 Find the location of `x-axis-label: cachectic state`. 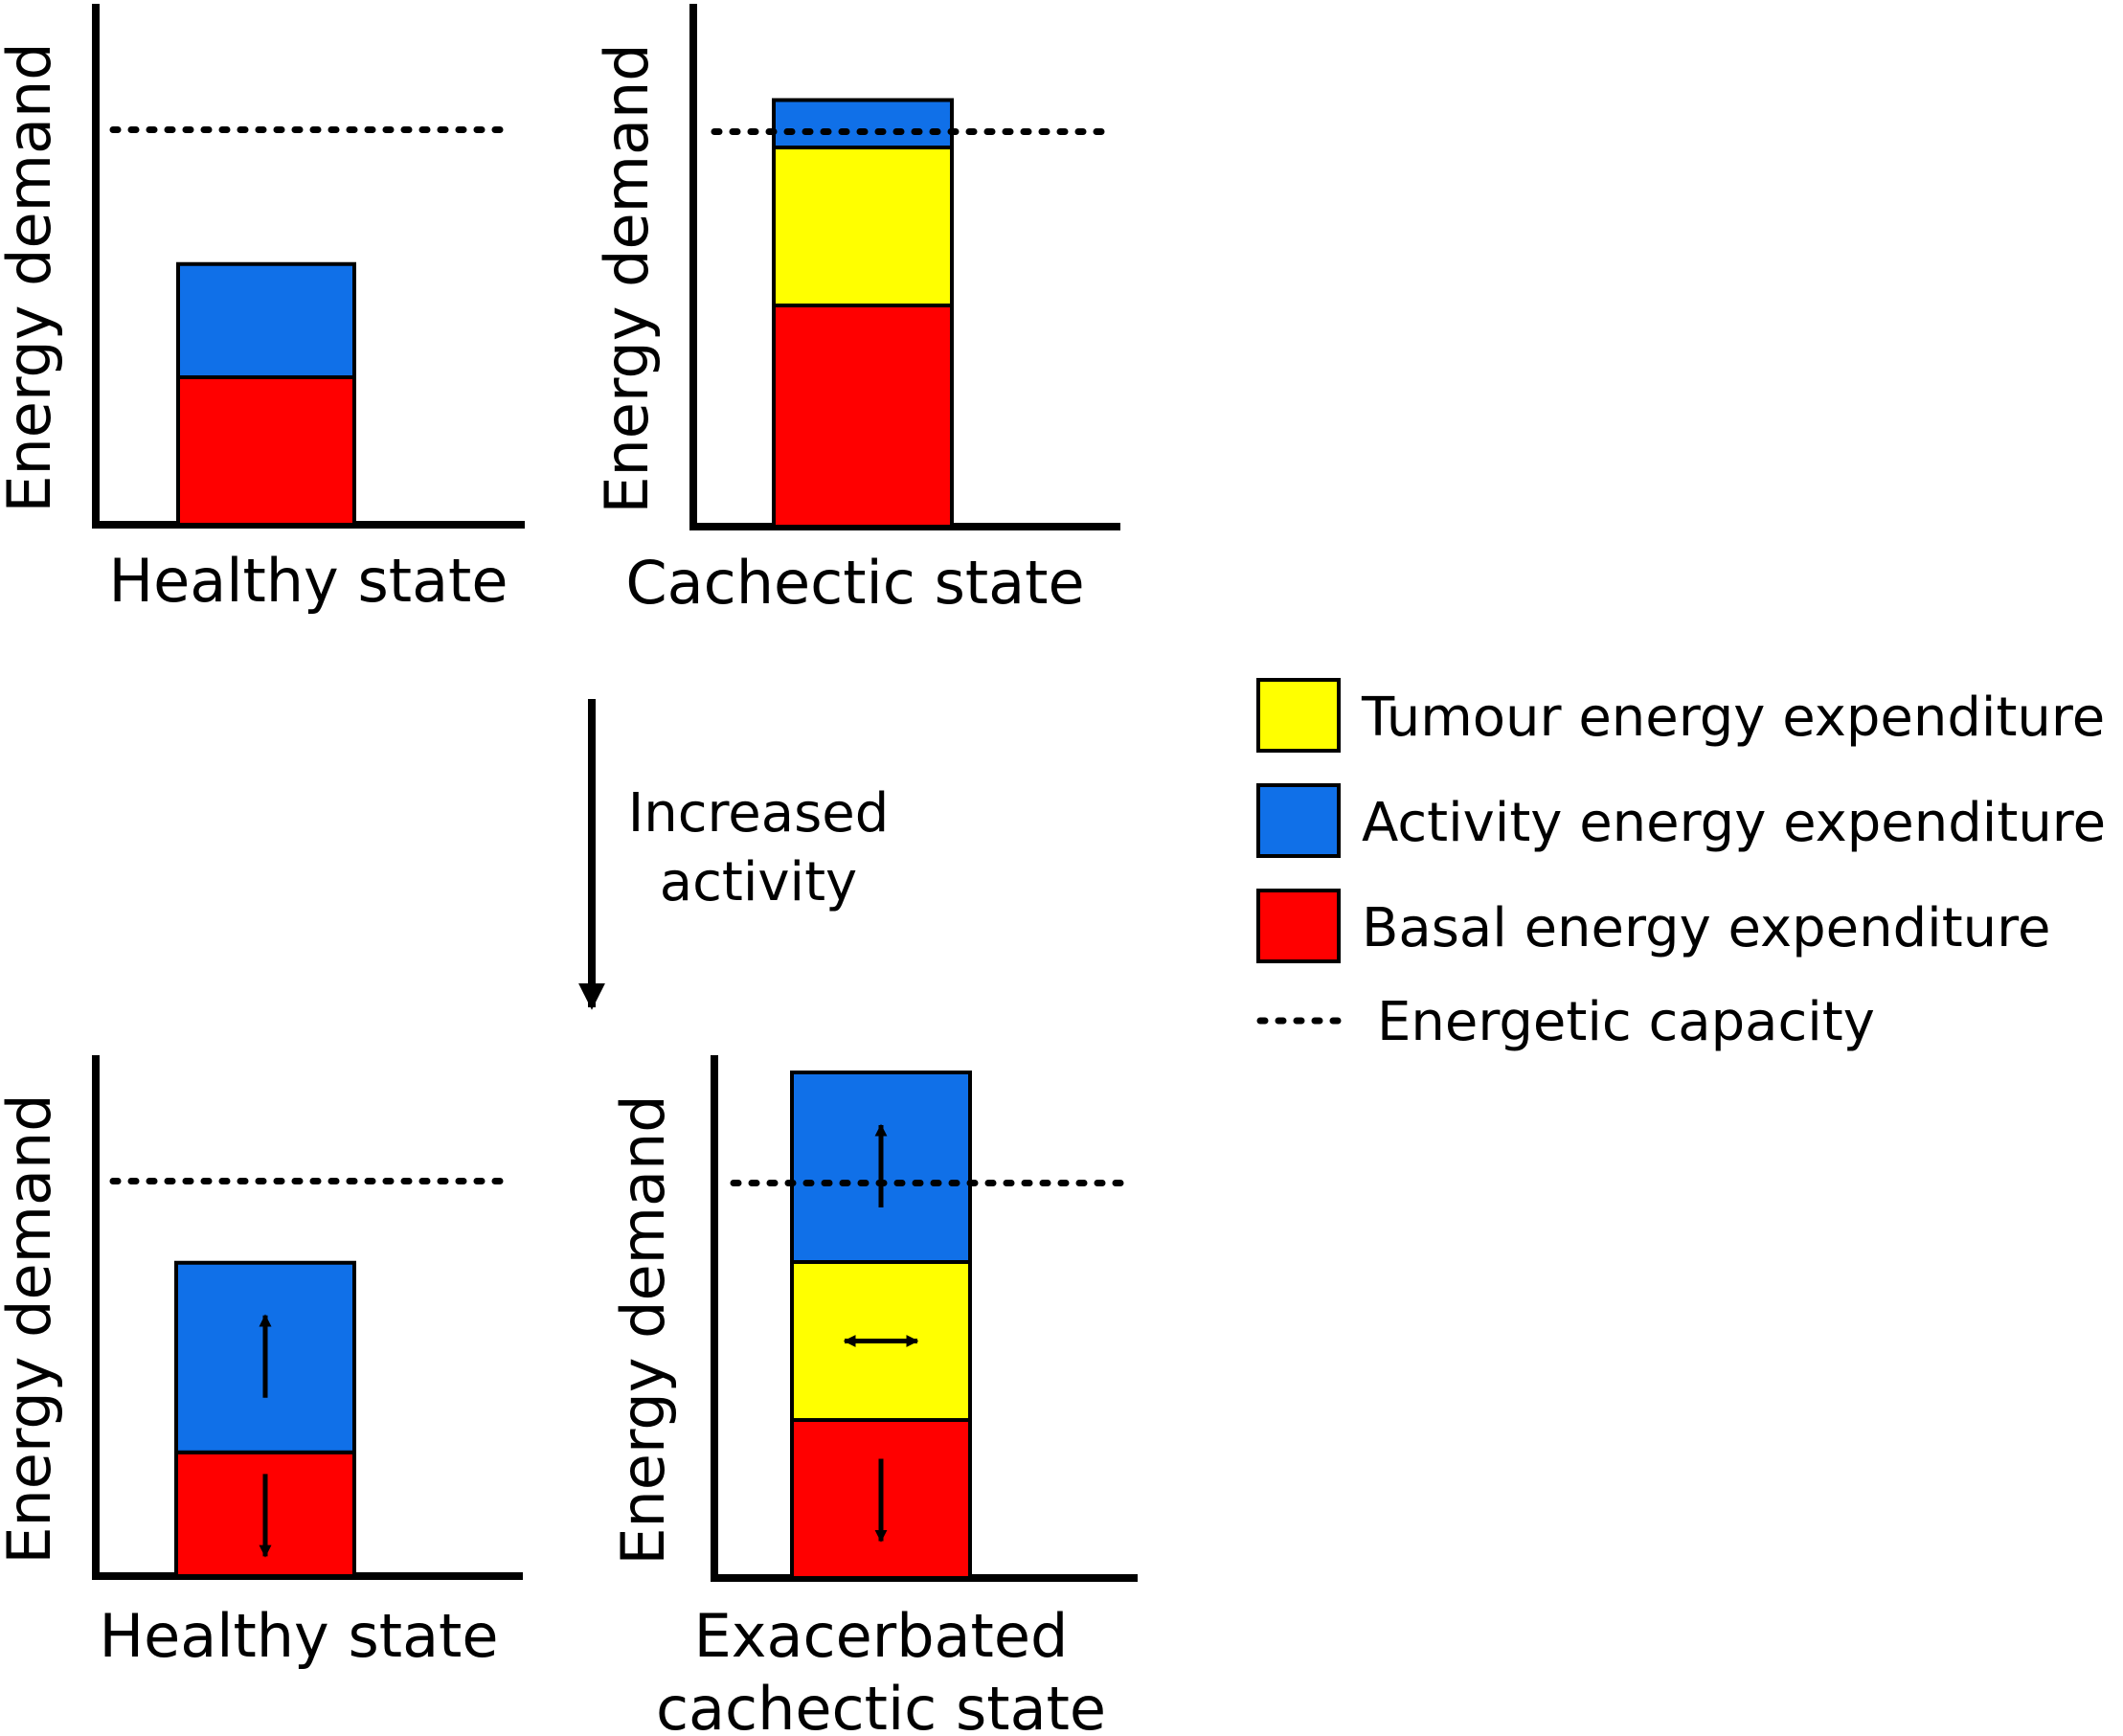

x-axis-label: cachectic state is located at coordinates (881, 1705).